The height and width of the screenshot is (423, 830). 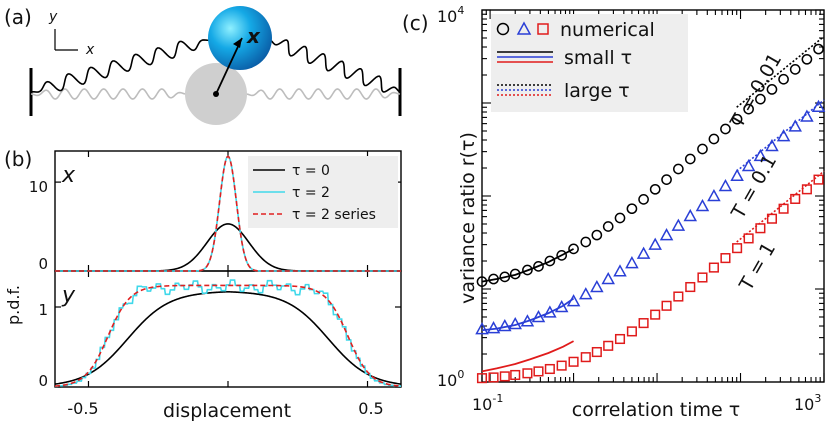 What do you see at coordinates (503, 29) in the screenshot?
I see `c-legend-circle-marker` at bounding box center [503, 29].